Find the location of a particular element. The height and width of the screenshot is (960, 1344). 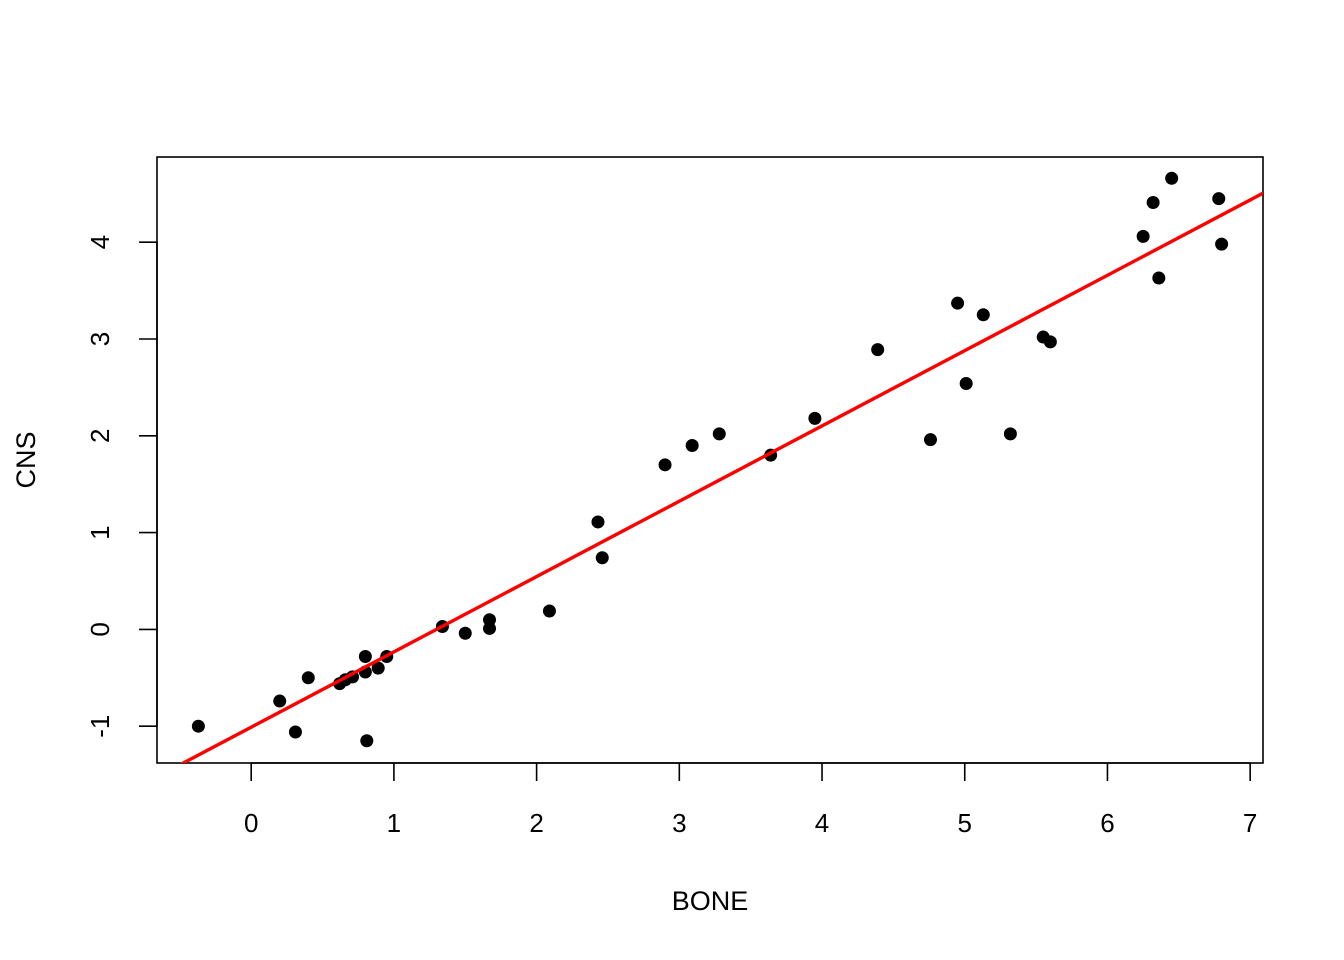

x-tick-label: 6 is located at coordinates (1107, 823).